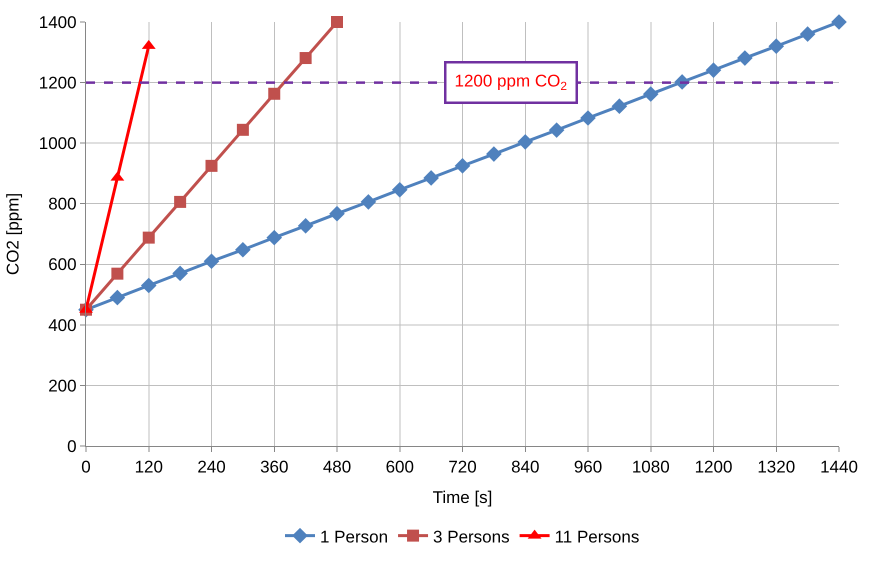  I want to click on ref-line-label: 1200 ppm CO$_{2}$, so click(511, 83).